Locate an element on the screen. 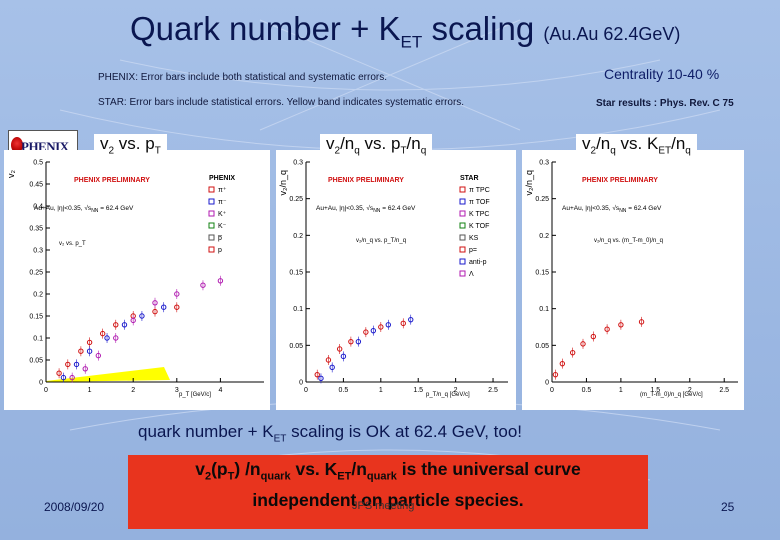 The image size is (780, 540). y-tick-label: 0.35 is located at coordinates (36, 229).